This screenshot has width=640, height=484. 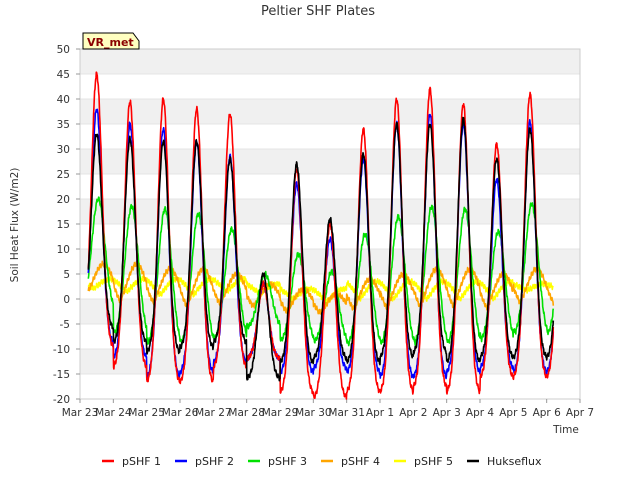 What do you see at coordinates (447, 413) in the screenshot?
I see `x-tick-label: Apr 3` at bounding box center [447, 413].